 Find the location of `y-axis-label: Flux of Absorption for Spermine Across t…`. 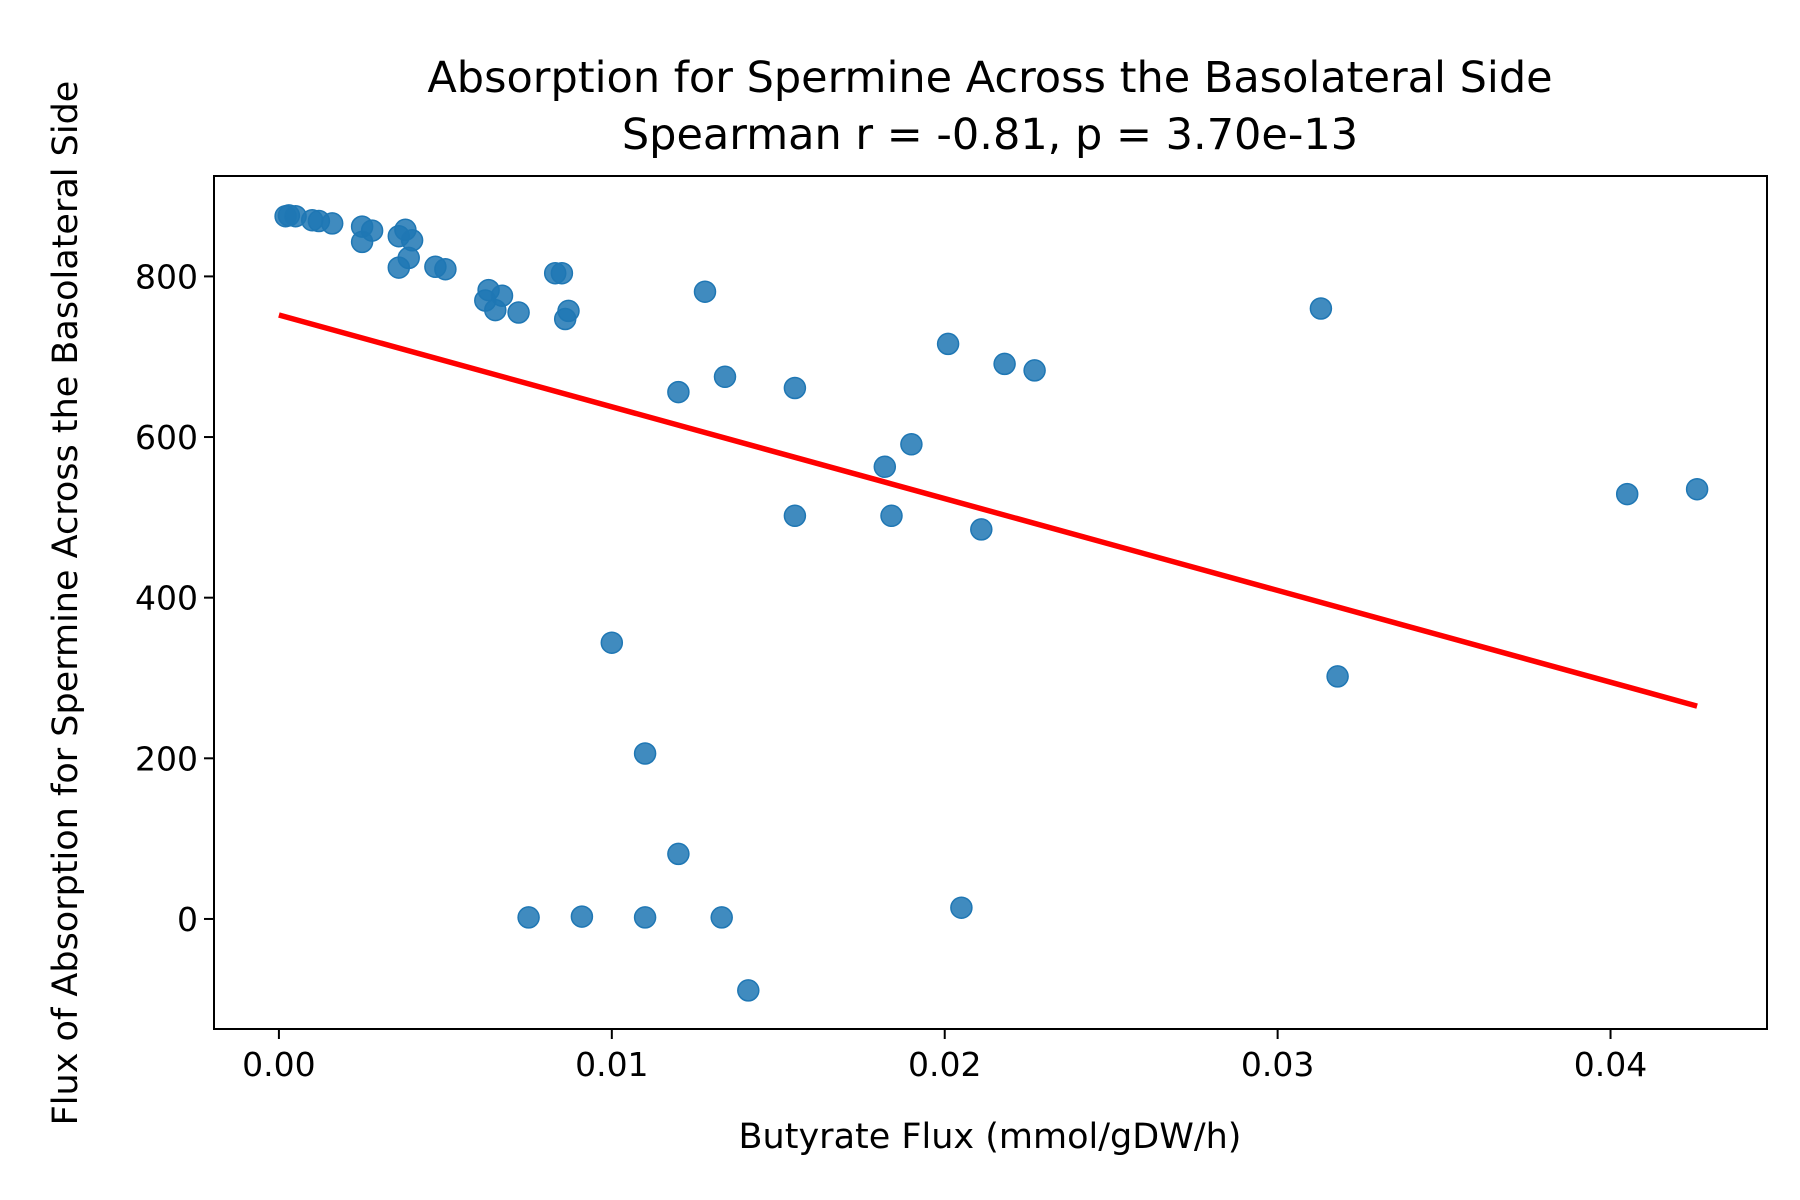

y-axis-label: Flux of Absorption for Spermine Across t… is located at coordinates (66, 603).